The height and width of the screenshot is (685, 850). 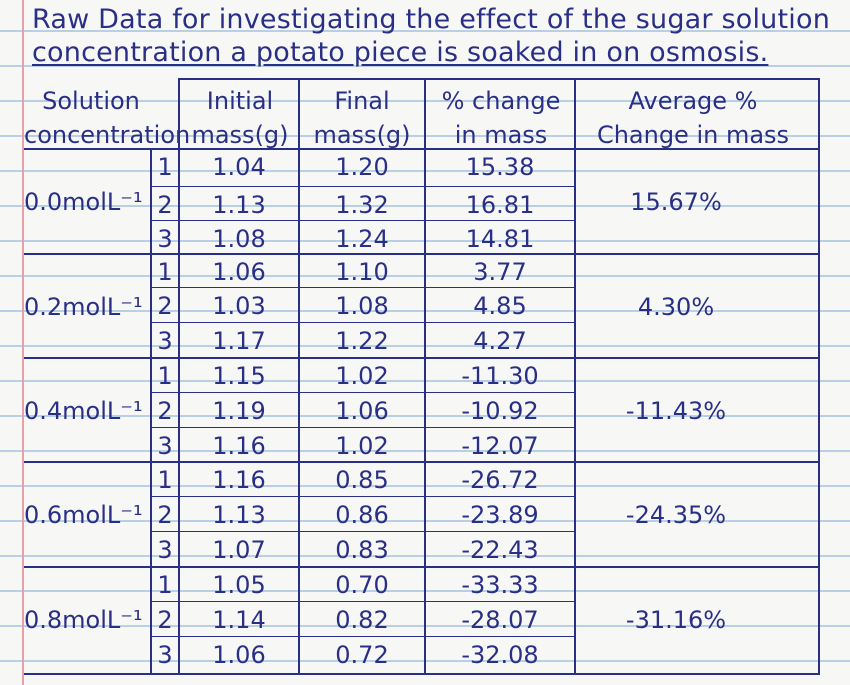 What do you see at coordinates (239, 205) in the screenshot?
I see `initial-mass: 1.13` at bounding box center [239, 205].